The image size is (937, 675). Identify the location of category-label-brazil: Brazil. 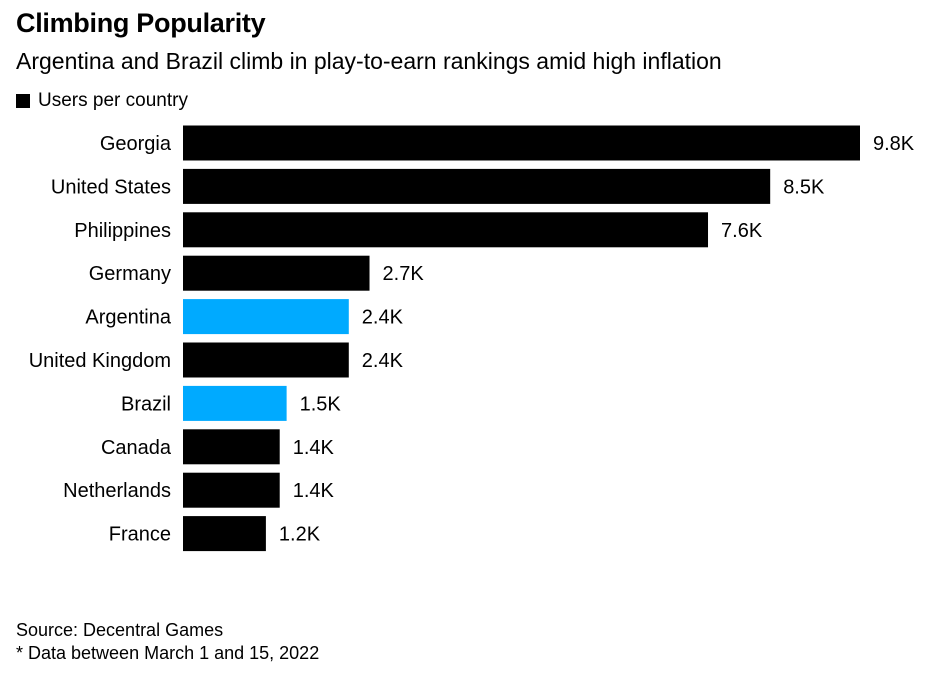
(146, 404).